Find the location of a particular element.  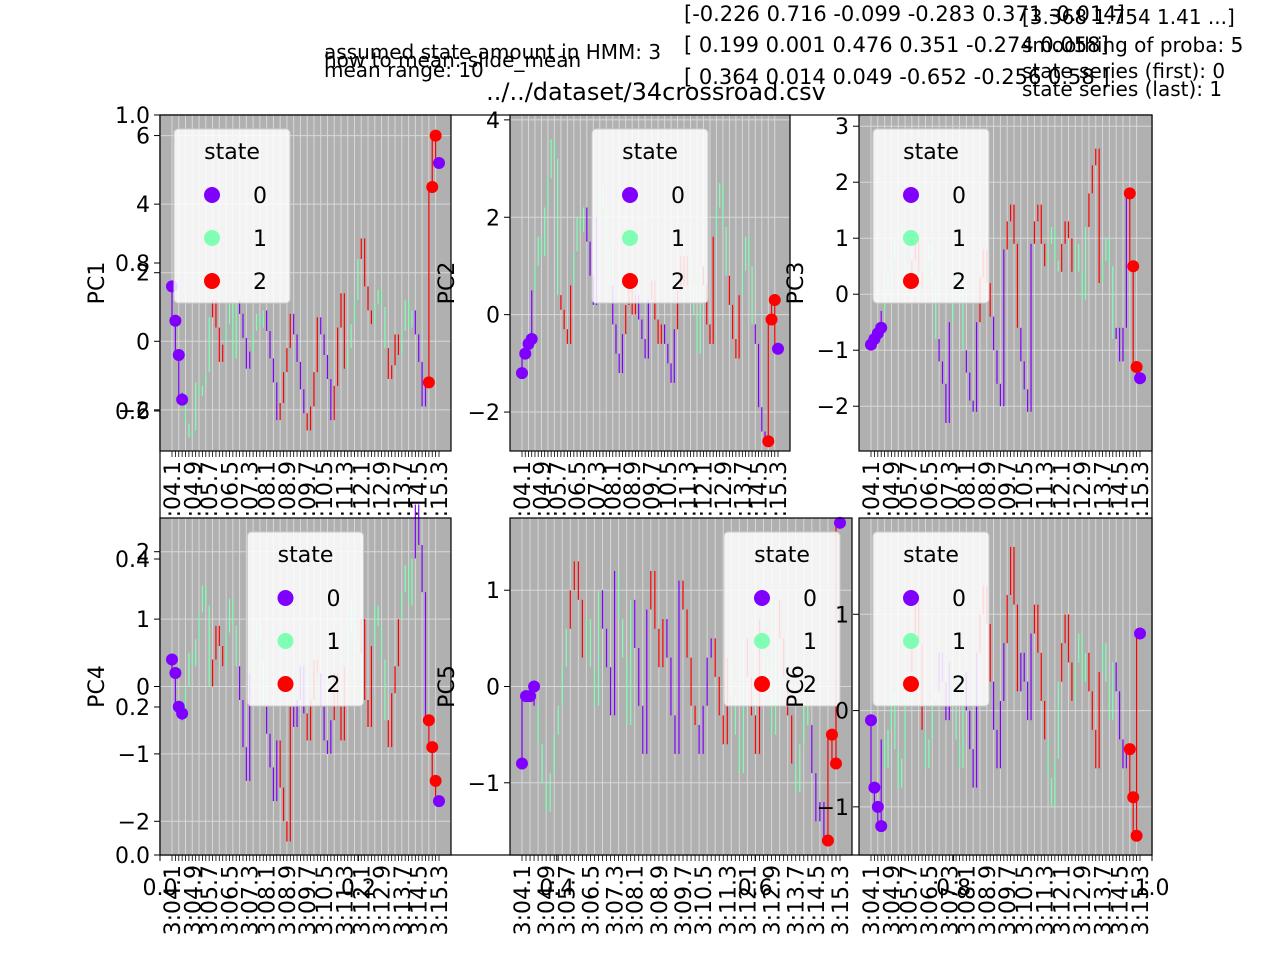

subplot-frame is located at coordinates (650, 283).